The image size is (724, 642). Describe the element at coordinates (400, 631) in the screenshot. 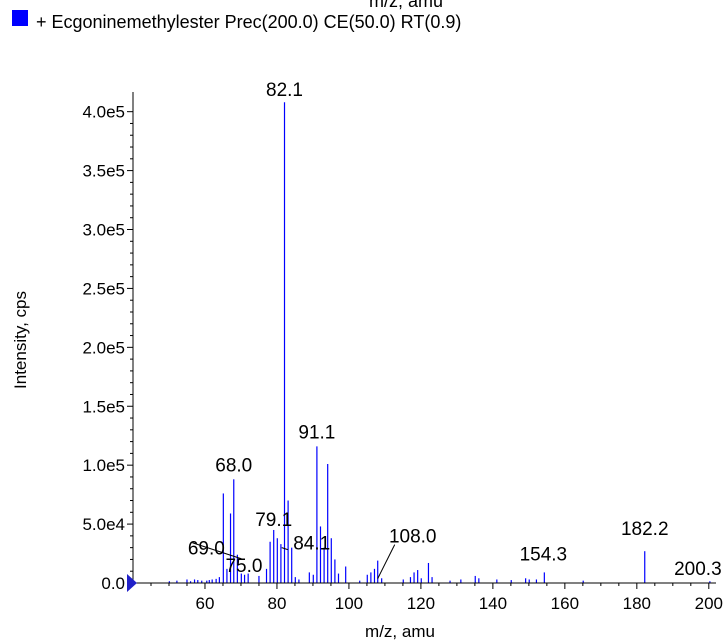

I see `x-axis-title: m/z, amu` at that location.